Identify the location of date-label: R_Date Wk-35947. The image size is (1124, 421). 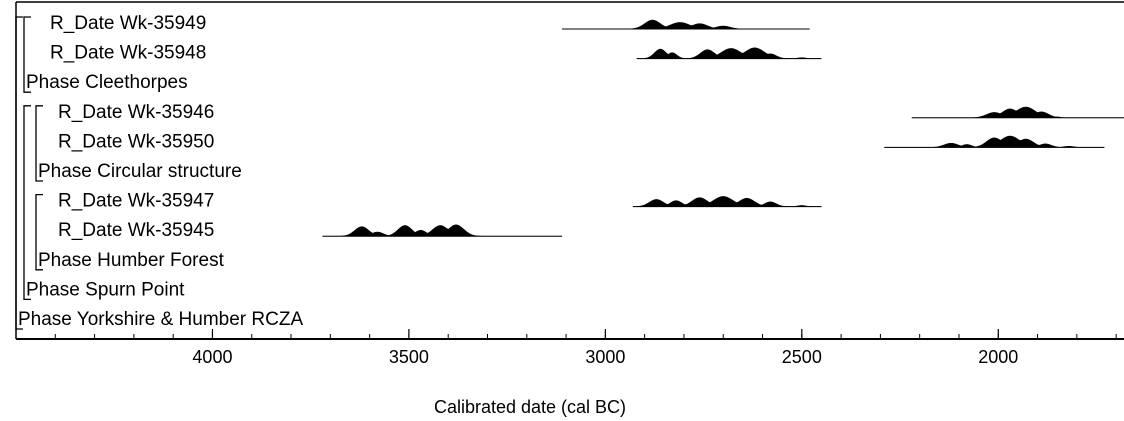
(136, 201).